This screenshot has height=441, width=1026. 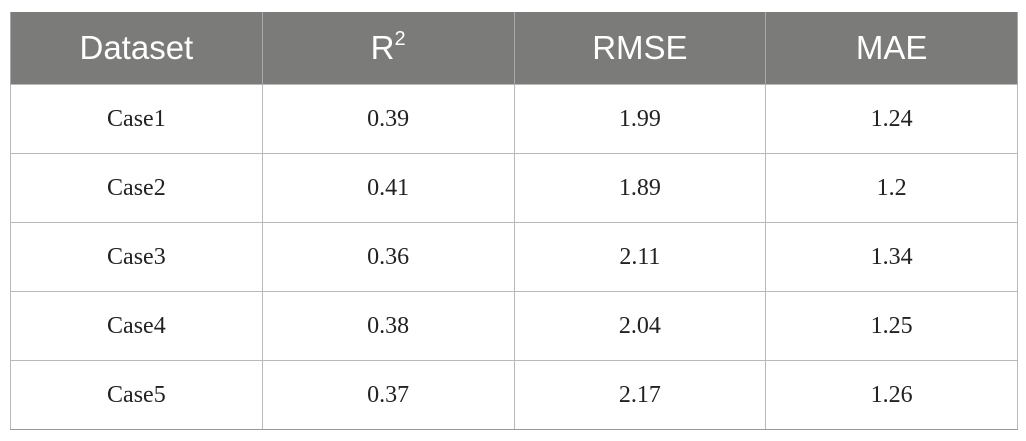 What do you see at coordinates (136, 119) in the screenshot?
I see `cell-dataset: Case1` at bounding box center [136, 119].